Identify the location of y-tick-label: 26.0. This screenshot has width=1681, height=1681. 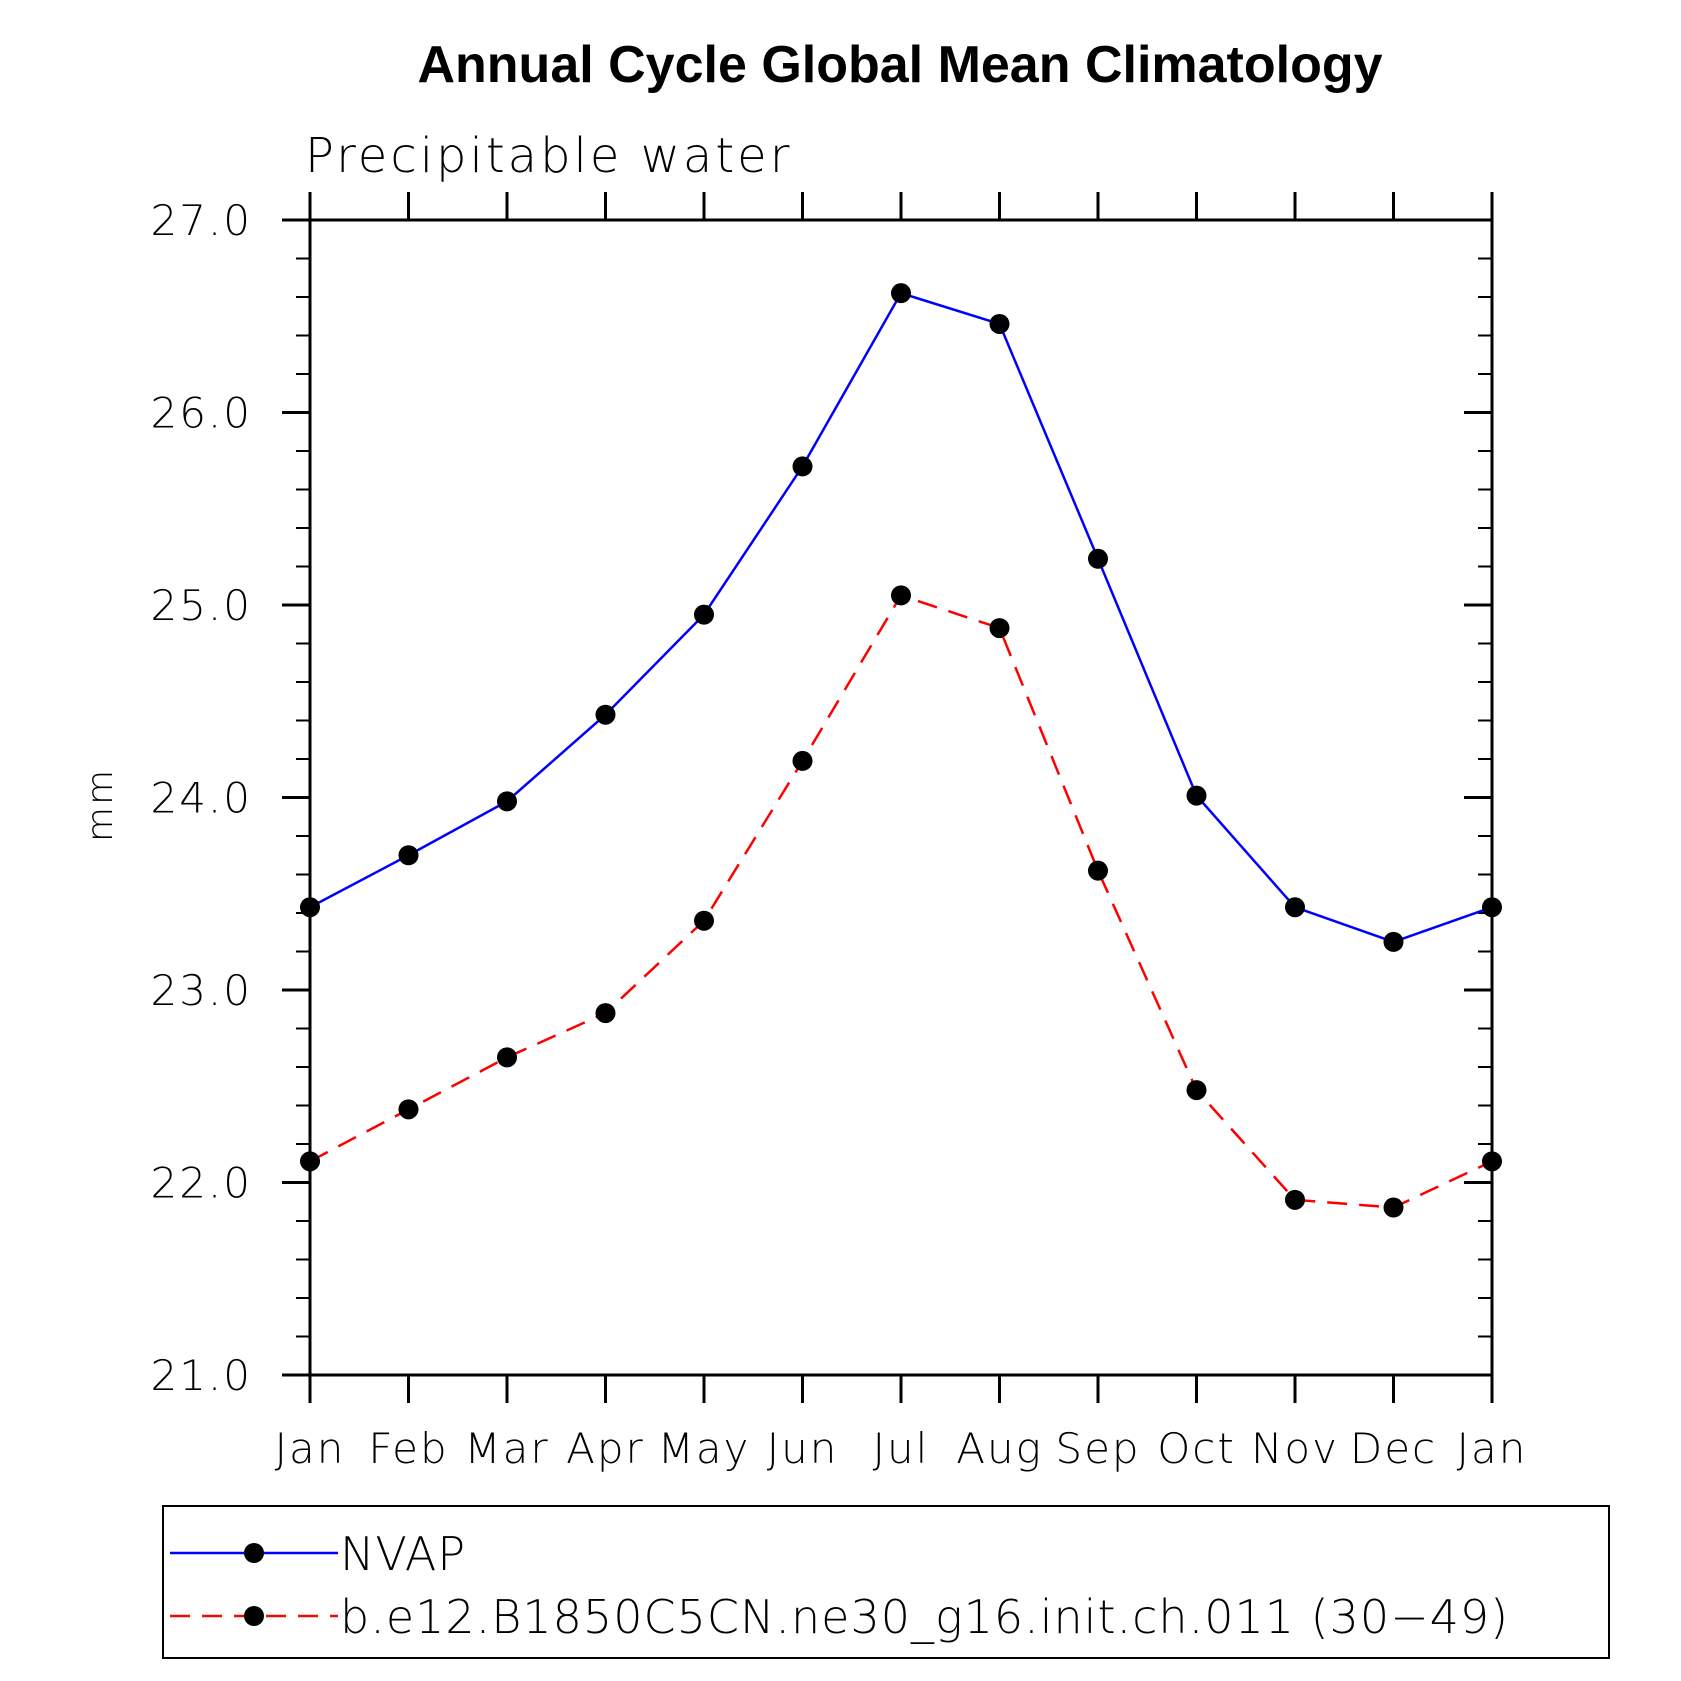
(201, 413).